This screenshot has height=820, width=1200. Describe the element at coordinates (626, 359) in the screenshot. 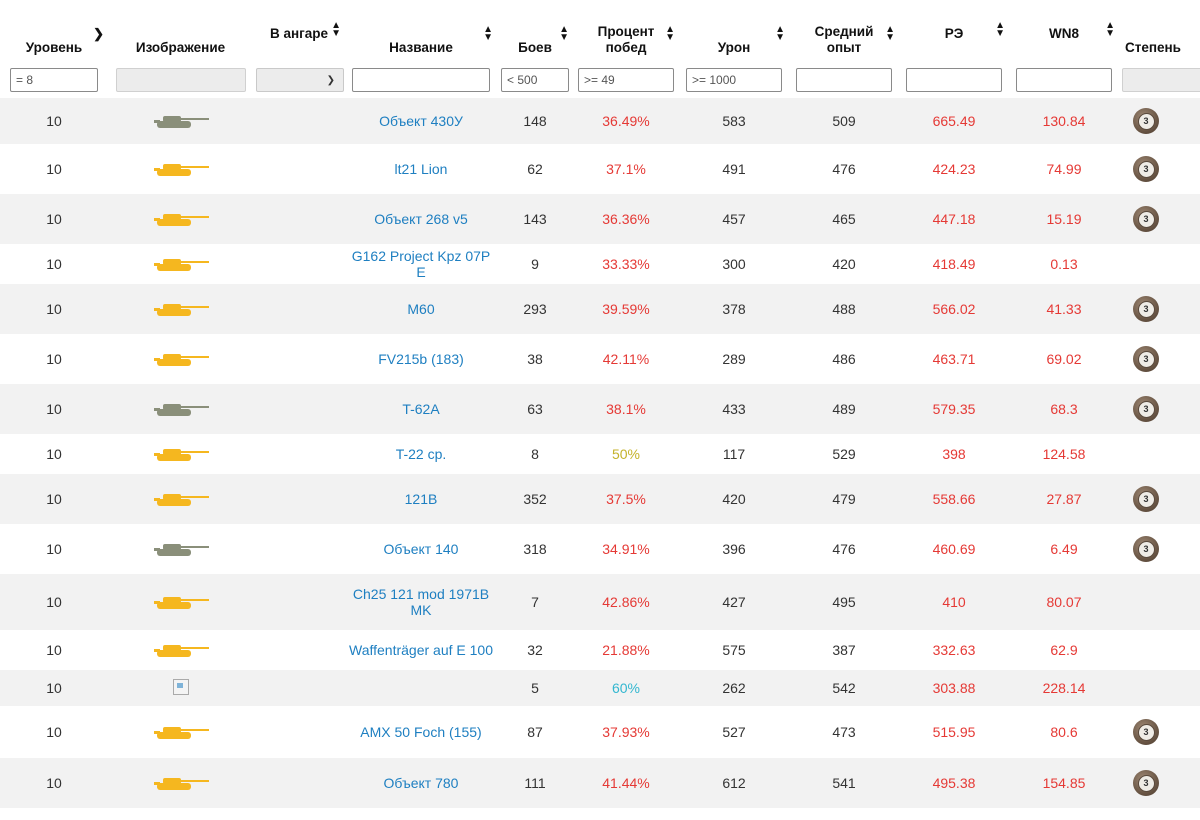

I see `win-rate-cell: 42.11%` at that location.